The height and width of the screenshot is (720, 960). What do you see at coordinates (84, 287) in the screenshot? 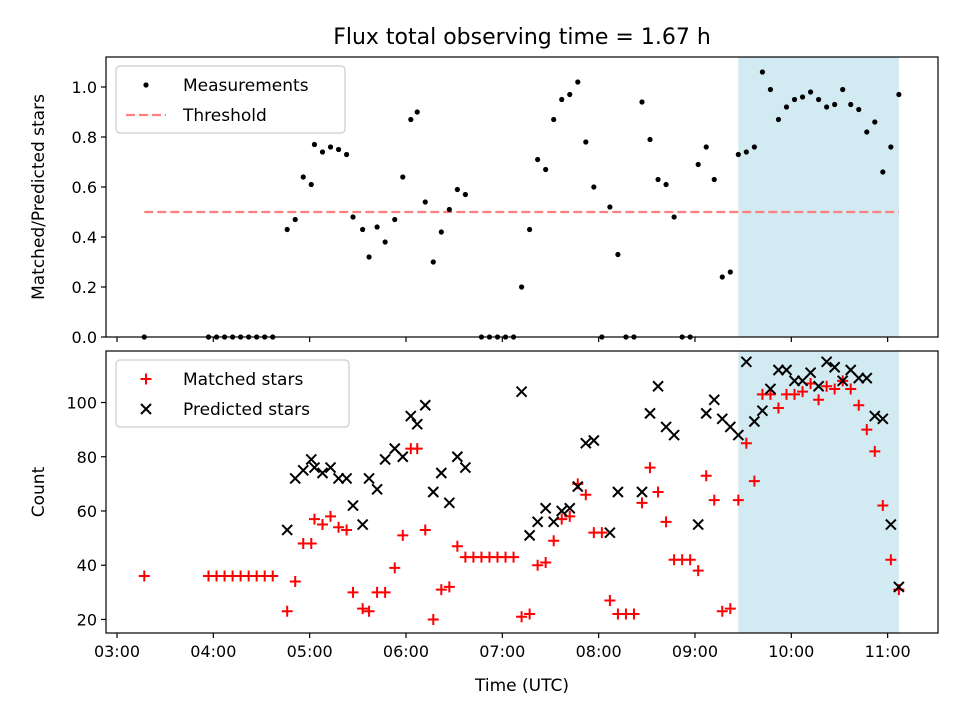
I see `y-tick-label: 0.2` at bounding box center [84, 287].